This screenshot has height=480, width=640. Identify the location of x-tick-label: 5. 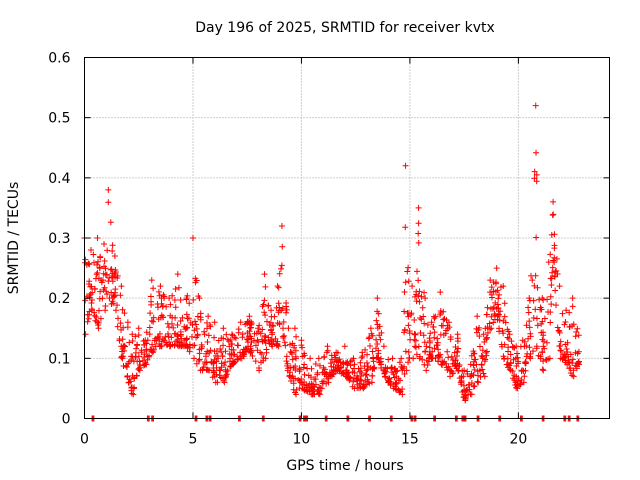
(193, 440).